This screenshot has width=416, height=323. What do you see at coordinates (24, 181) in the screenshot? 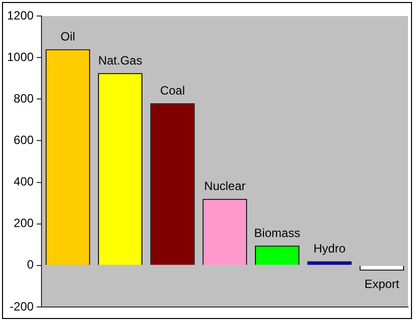
I see `y-tick-label: 400` at bounding box center [24, 181].